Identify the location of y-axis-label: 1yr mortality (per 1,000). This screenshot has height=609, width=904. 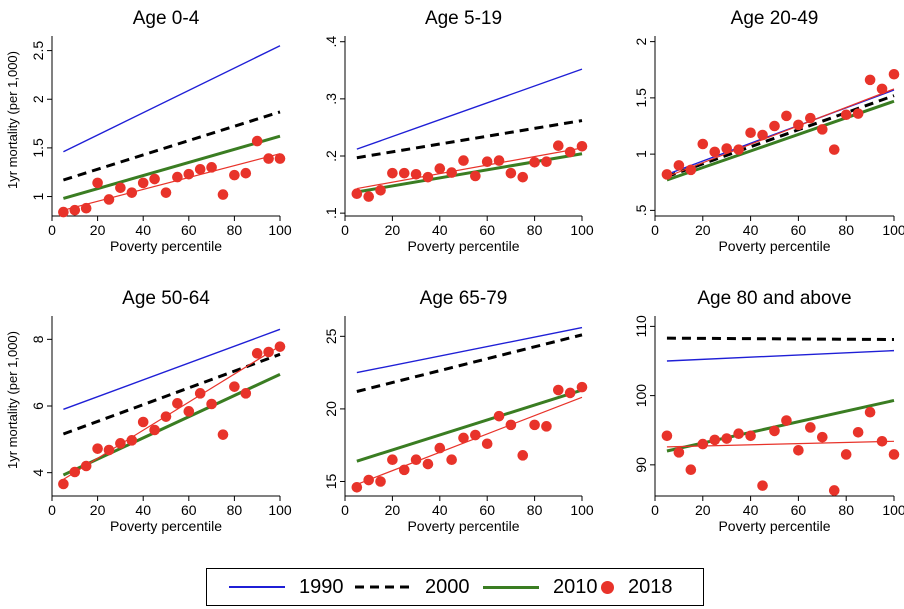
(12, 400).